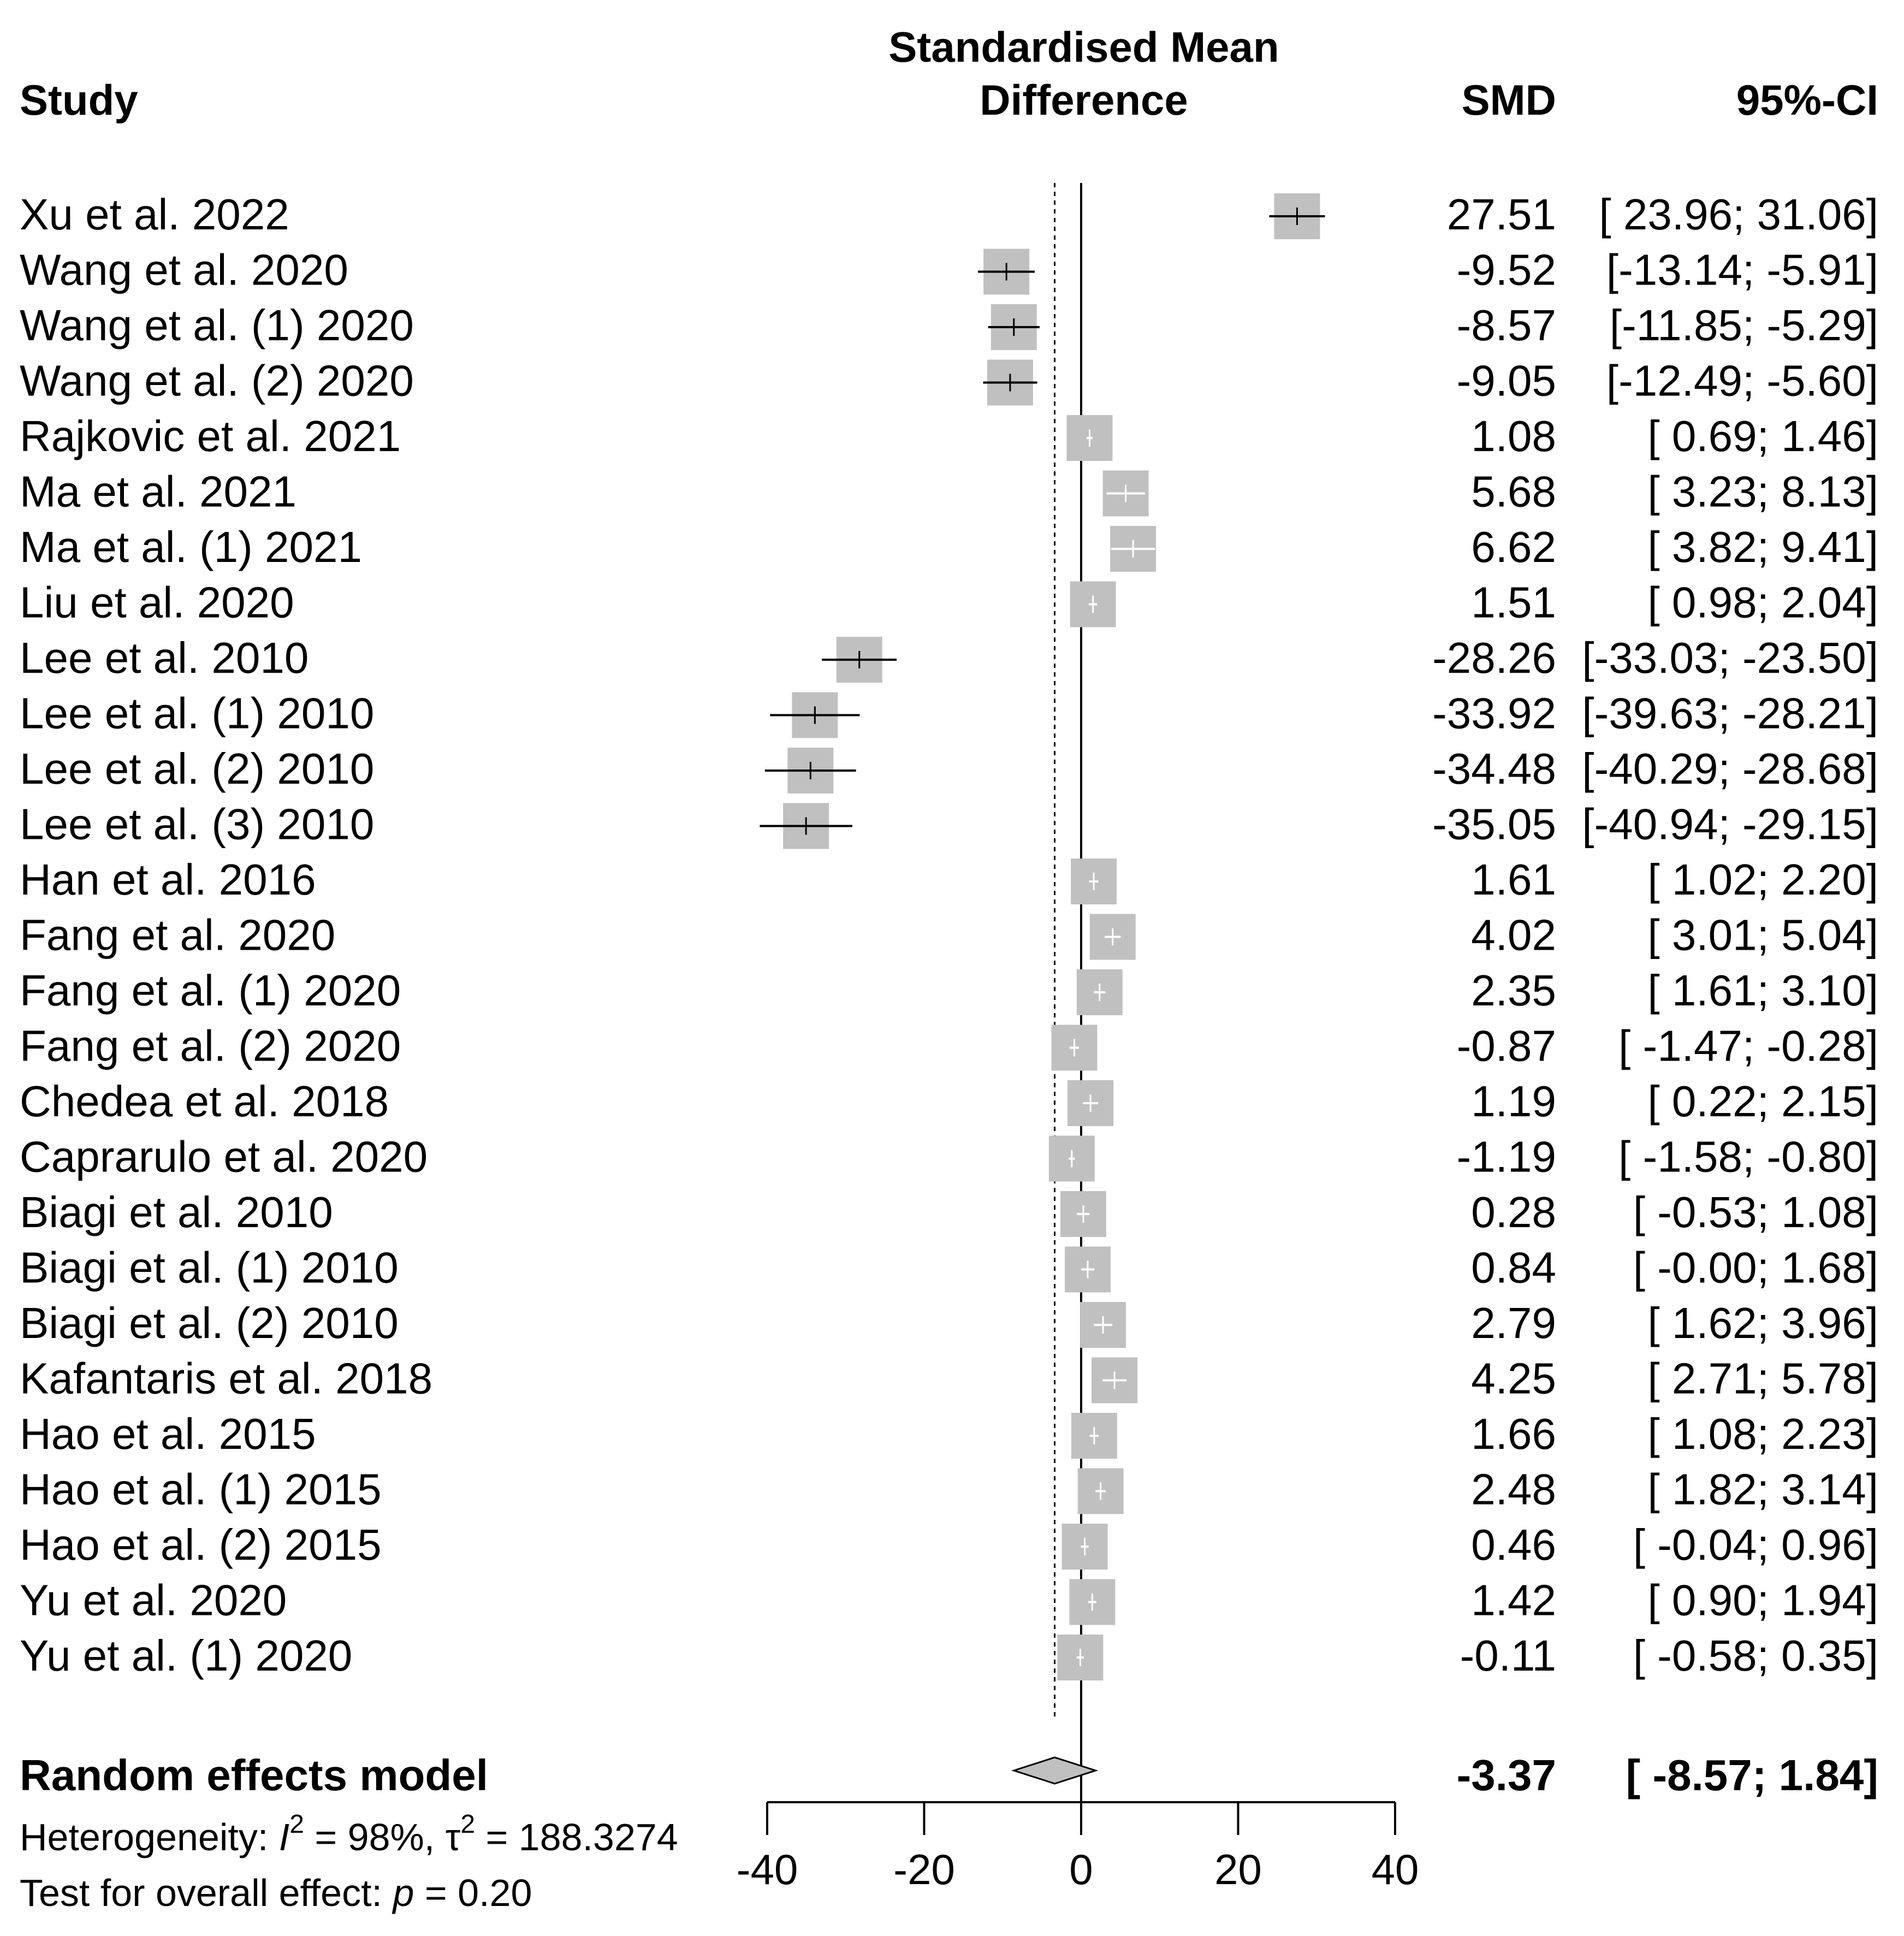  I want to click on heterogeneity-text: Heterogeneity: I2 = 98%, τ2 = 188.3274, so click(349, 1834).